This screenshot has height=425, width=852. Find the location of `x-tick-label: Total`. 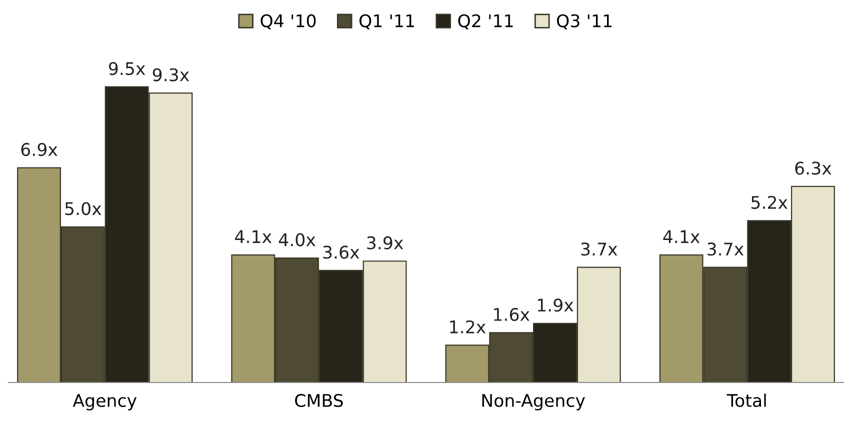

x-tick-label: Total is located at coordinates (746, 401).